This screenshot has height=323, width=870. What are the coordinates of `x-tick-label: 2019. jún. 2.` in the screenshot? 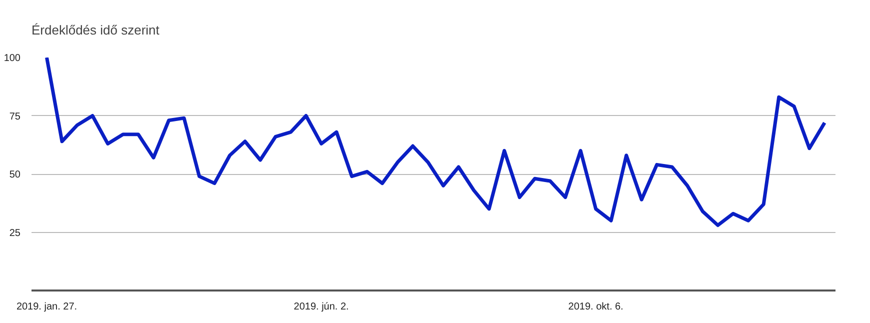 It's located at (321, 307).